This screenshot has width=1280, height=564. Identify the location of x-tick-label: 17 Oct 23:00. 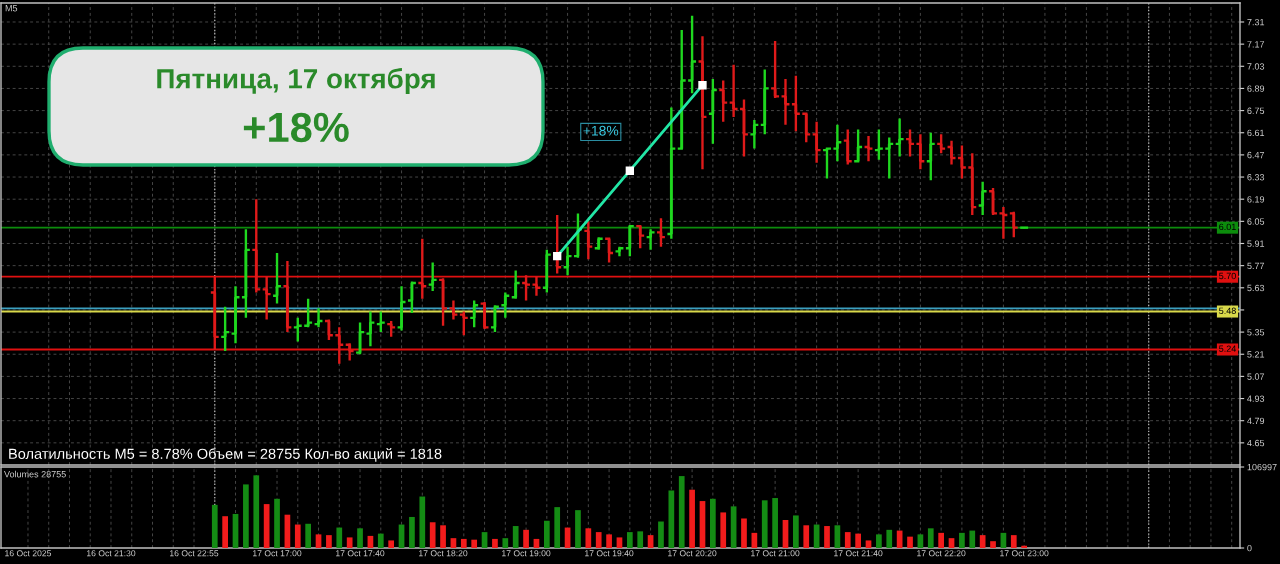
(1024, 553).